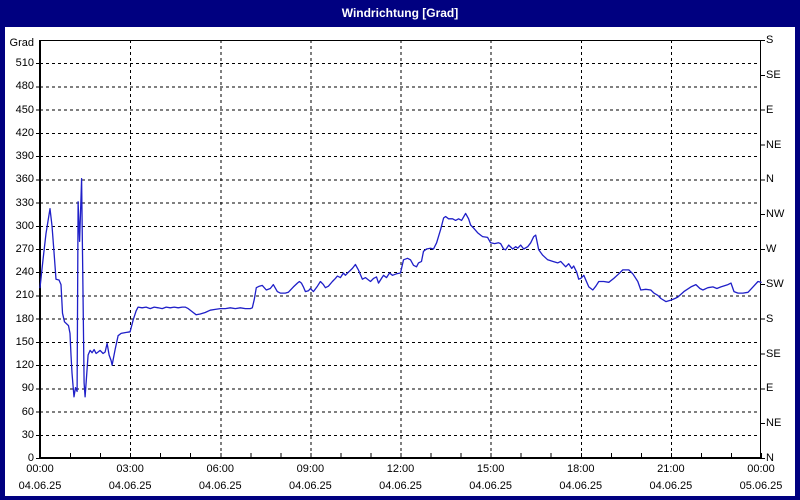 This screenshot has width=800, height=500. What do you see at coordinates (130, 469) in the screenshot?
I see `x-axis-time-label: 03:00` at bounding box center [130, 469].